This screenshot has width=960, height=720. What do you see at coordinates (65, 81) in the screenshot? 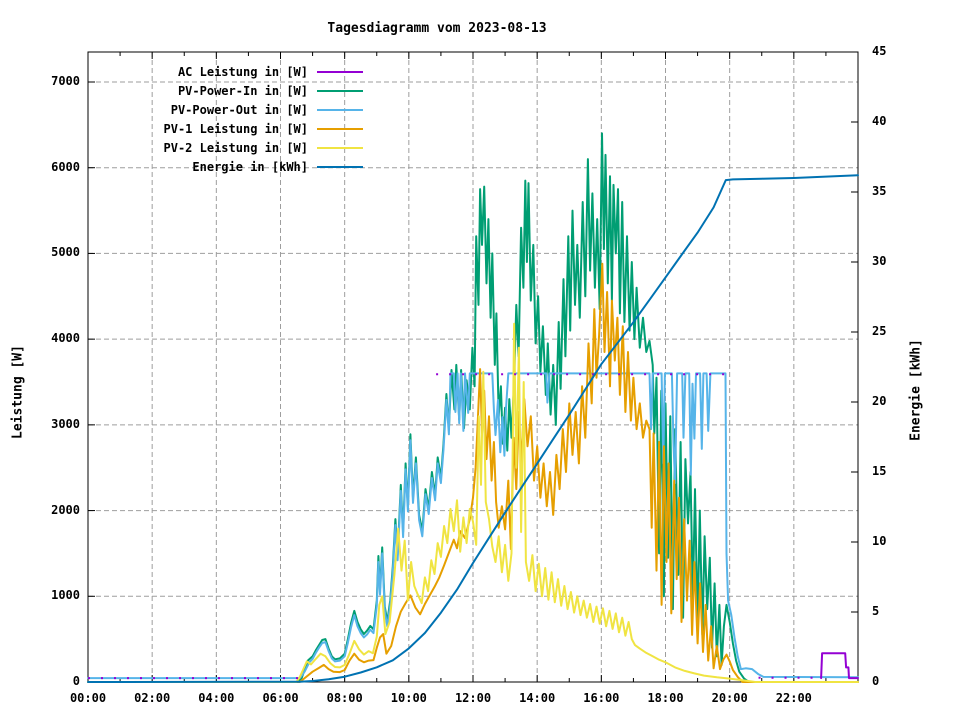
I see `left-tick-label: 7000` at bounding box center [65, 81].